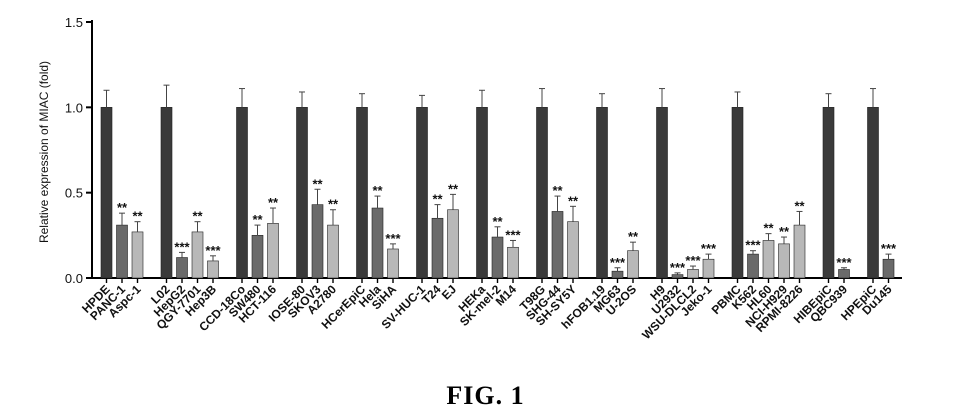  Describe the element at coordinates (74, 22) in the screenshot. I see `y-tick-label: 1.5` at that location.